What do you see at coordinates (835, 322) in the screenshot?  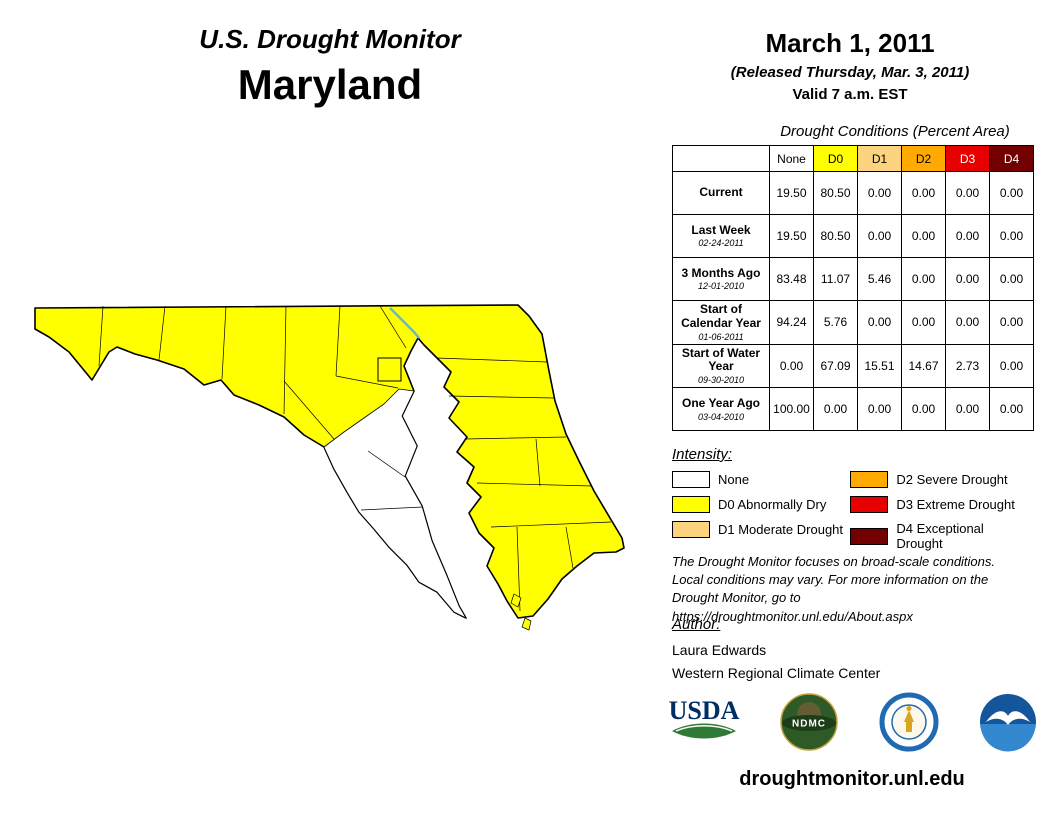 I see `table-cell: 5.76` at bounding box center [835, 322].